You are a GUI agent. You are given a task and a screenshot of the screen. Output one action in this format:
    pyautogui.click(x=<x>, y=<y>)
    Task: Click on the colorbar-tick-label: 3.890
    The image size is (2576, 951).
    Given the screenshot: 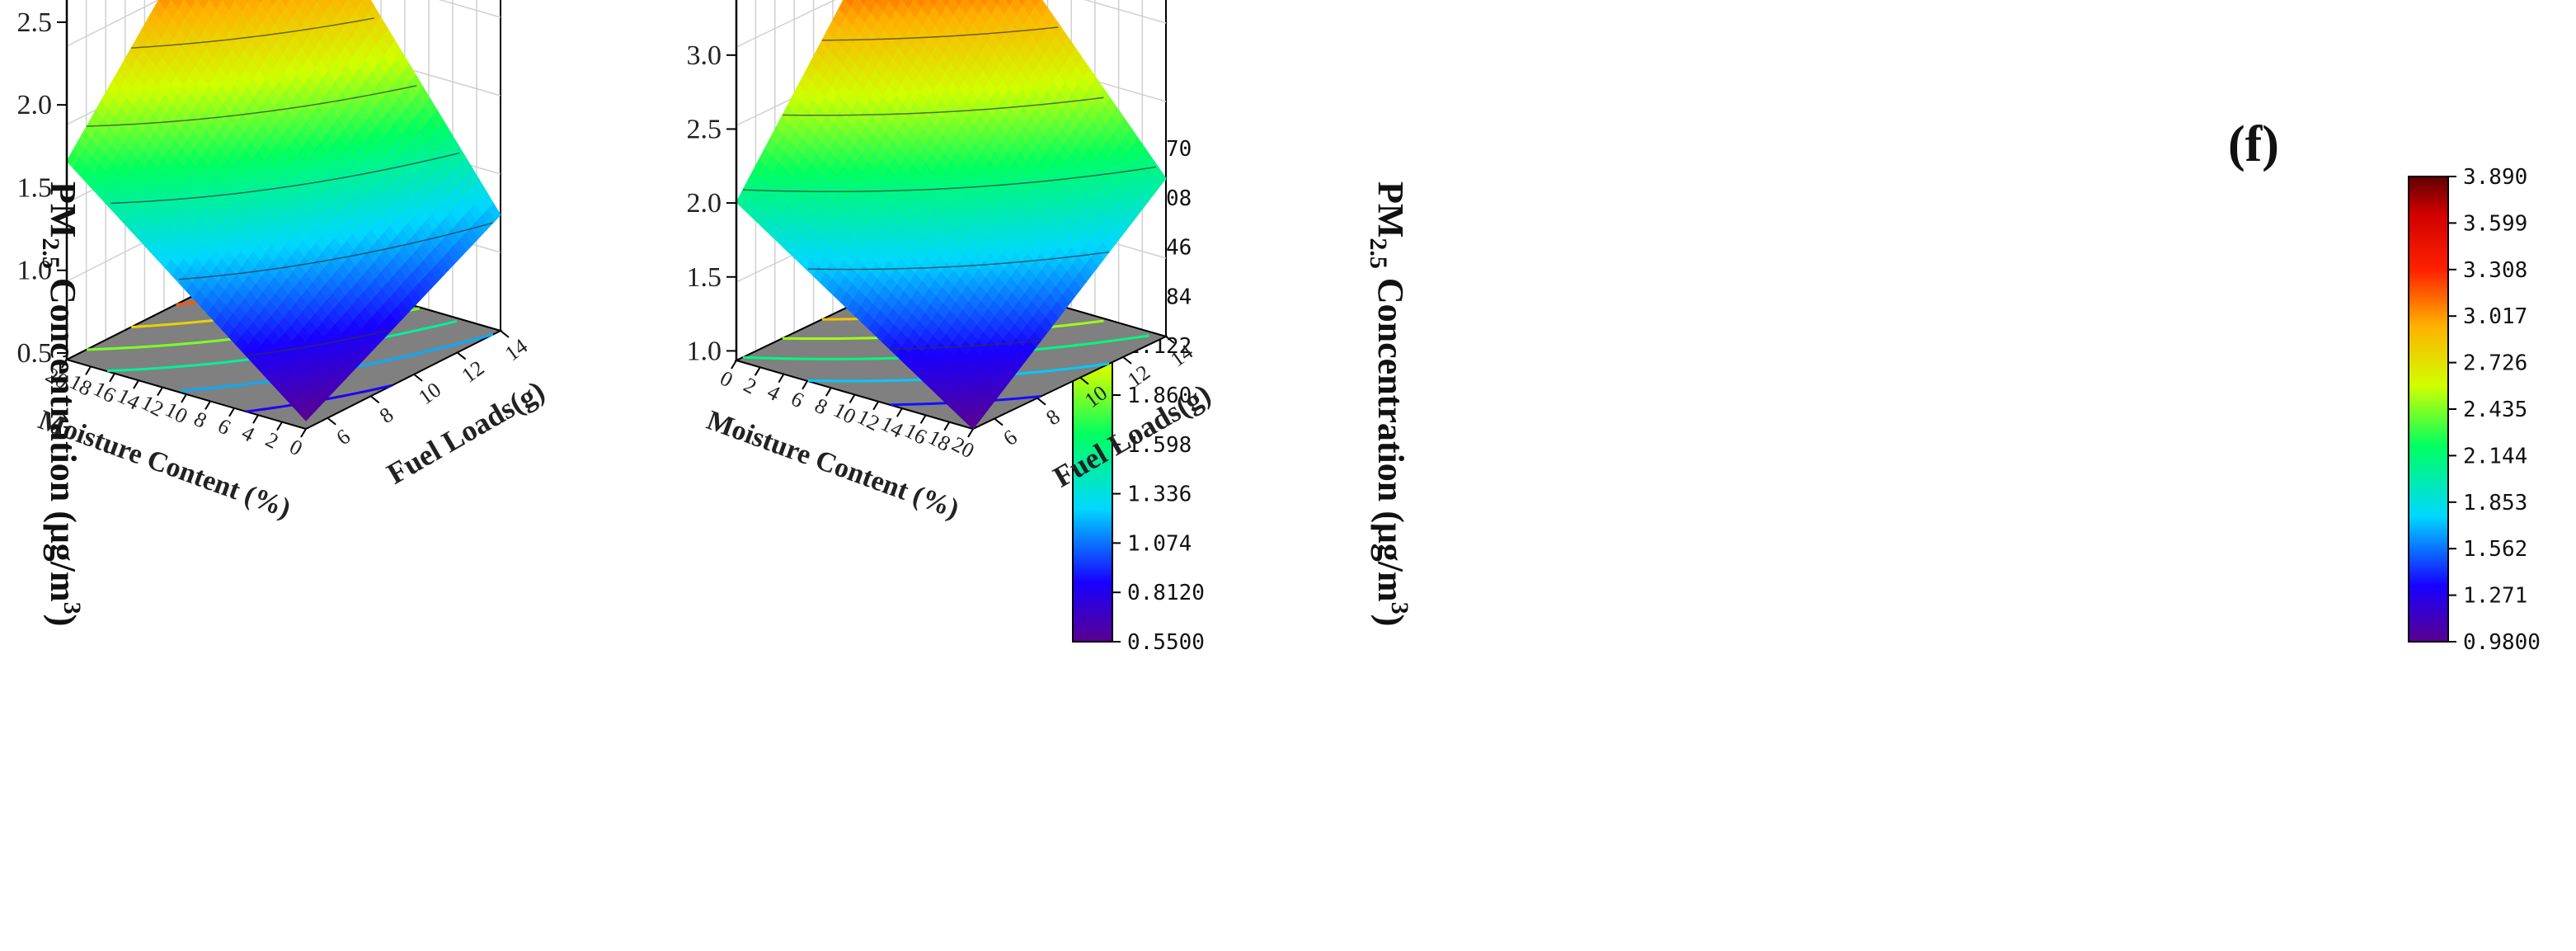 What is the action you would take?
    pyautogui.click(x=2495, y=177)
    